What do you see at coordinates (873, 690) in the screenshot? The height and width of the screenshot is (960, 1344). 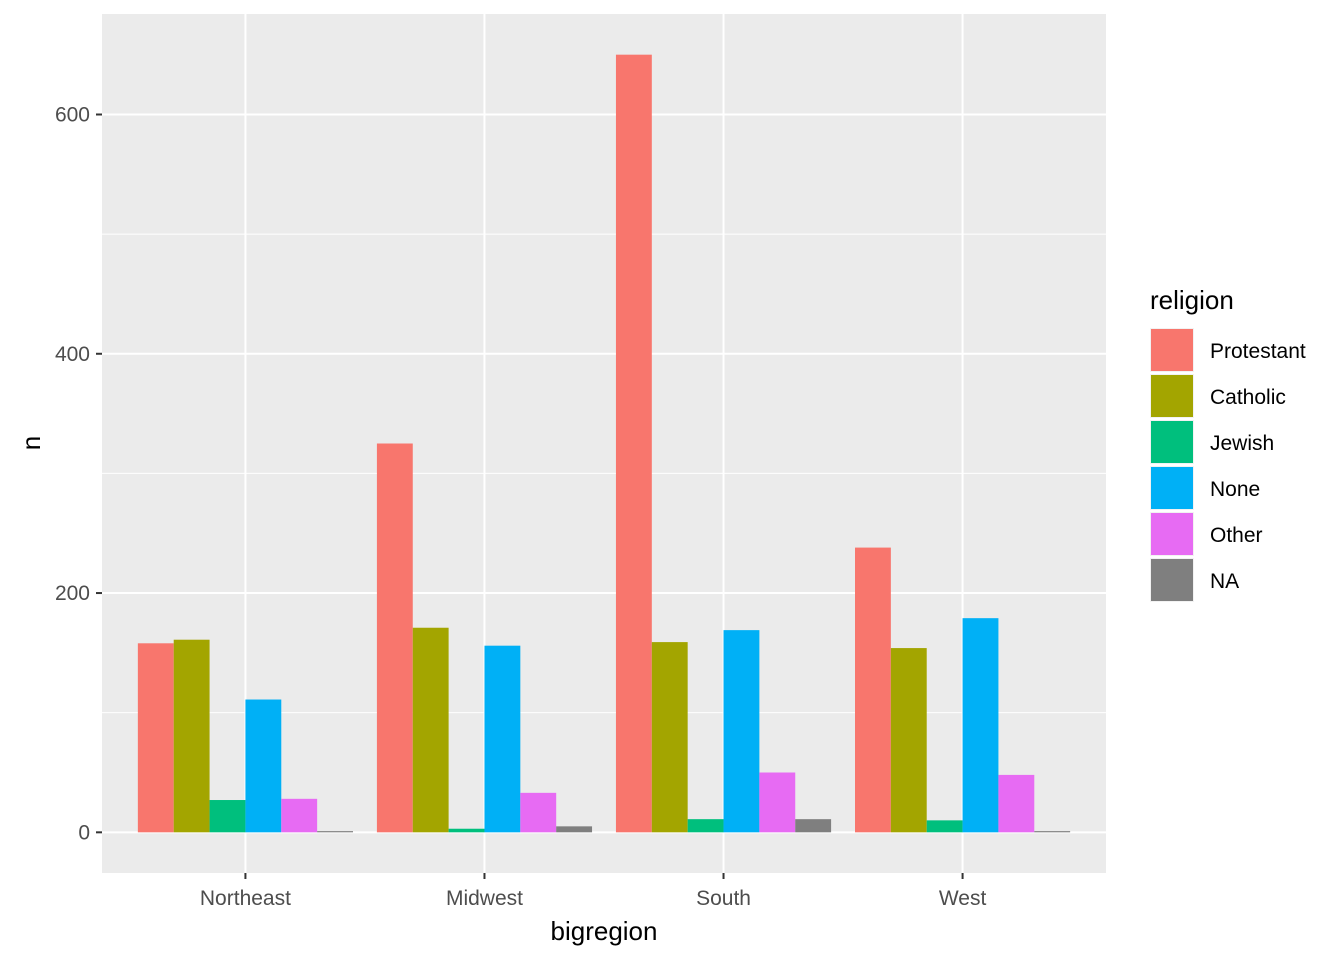 I see `bar-protestant-west` at bounding box center [873, 690].